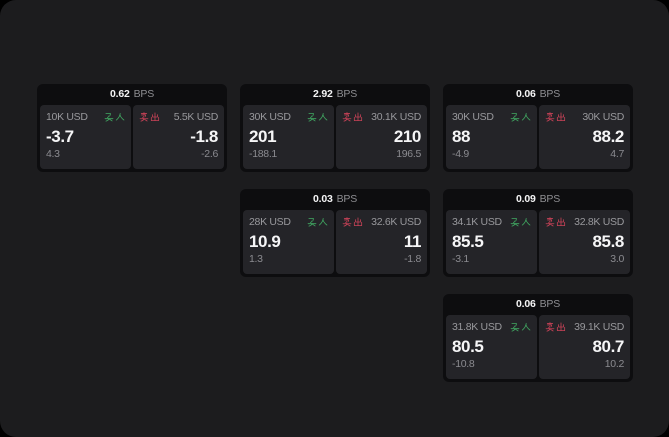  Describe the element at coordinates (603, 117) in the screenshot. I see `sell-amount: 30K USD` at that location.